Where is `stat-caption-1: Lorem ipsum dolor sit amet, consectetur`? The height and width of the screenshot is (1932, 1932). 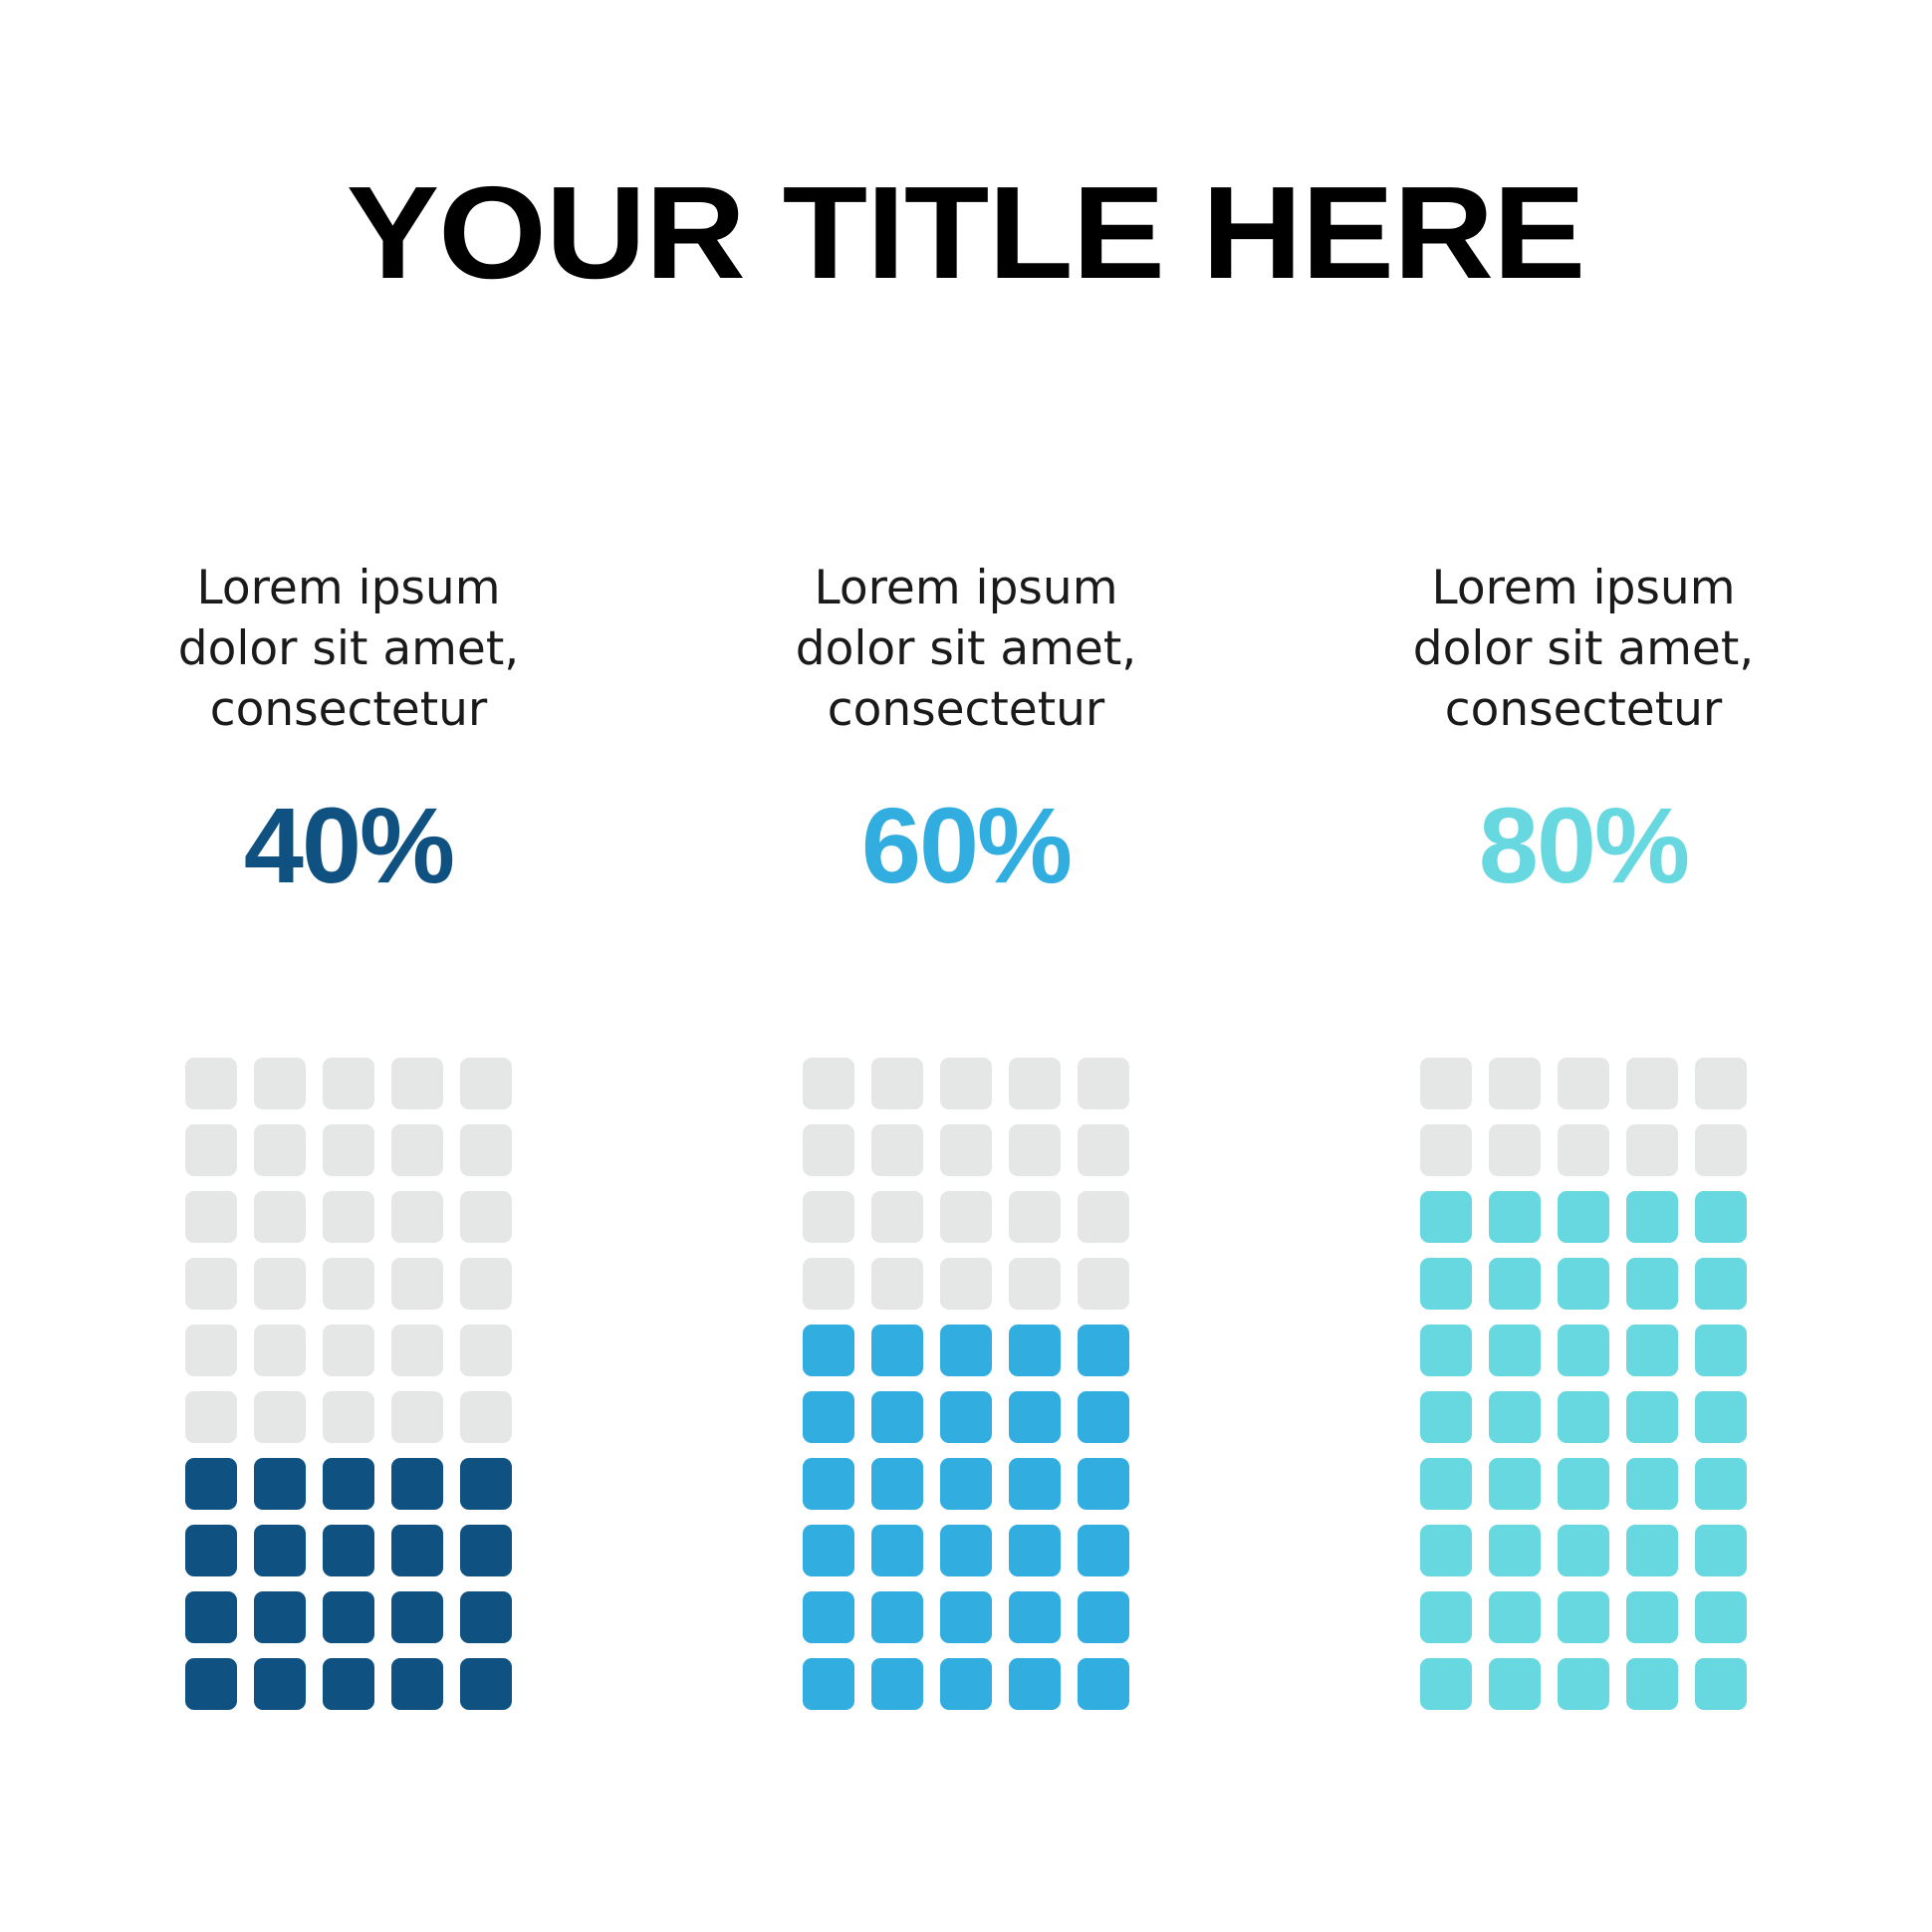 stat-caption-1: Lorem ipsum dolor sit amet, consectetur is located at coordinates (348, 649).